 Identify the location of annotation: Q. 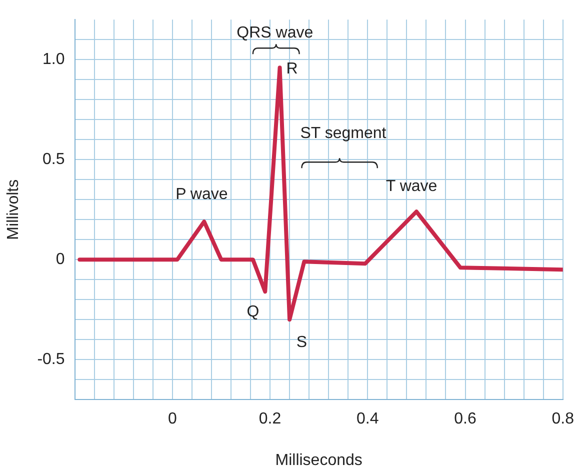
(253, 312).